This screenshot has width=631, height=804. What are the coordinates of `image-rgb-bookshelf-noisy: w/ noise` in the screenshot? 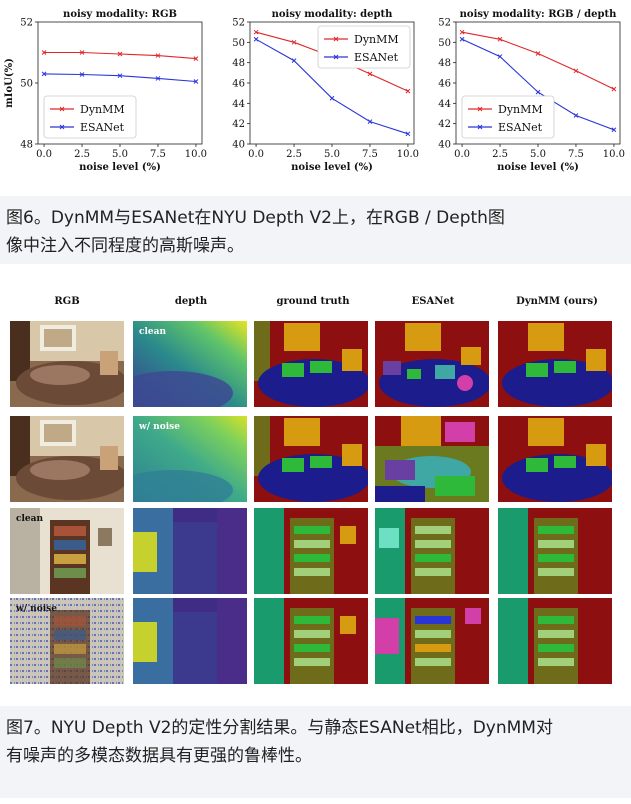 It's located at (67, 641).